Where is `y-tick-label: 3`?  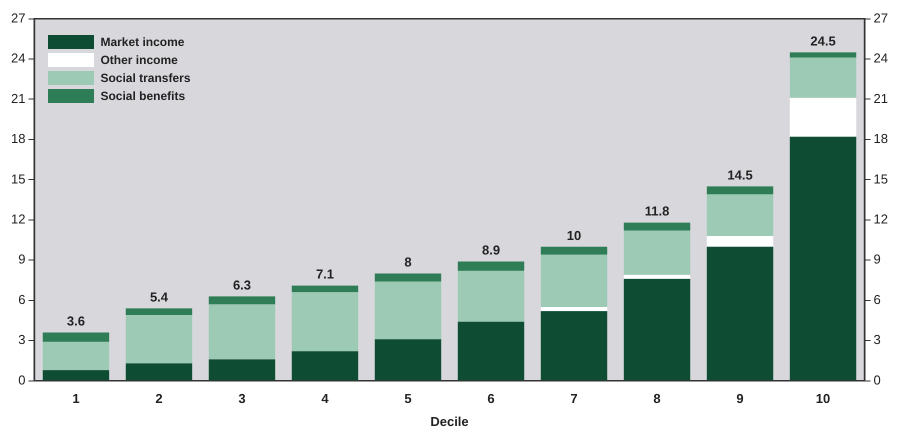
y-tick-label: 3 is located at coordinates (22, 340).